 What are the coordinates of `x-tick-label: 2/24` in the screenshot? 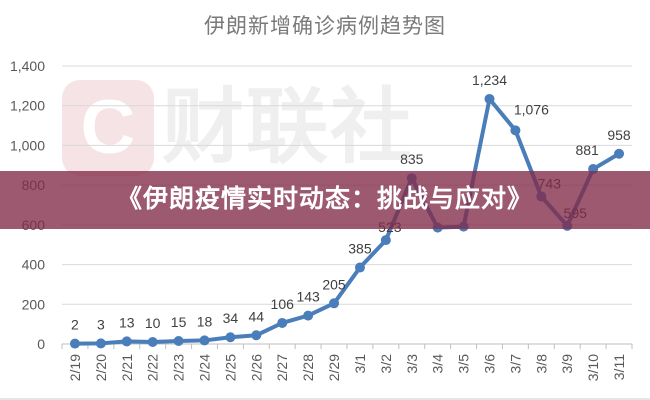 It's located at (205, 367).